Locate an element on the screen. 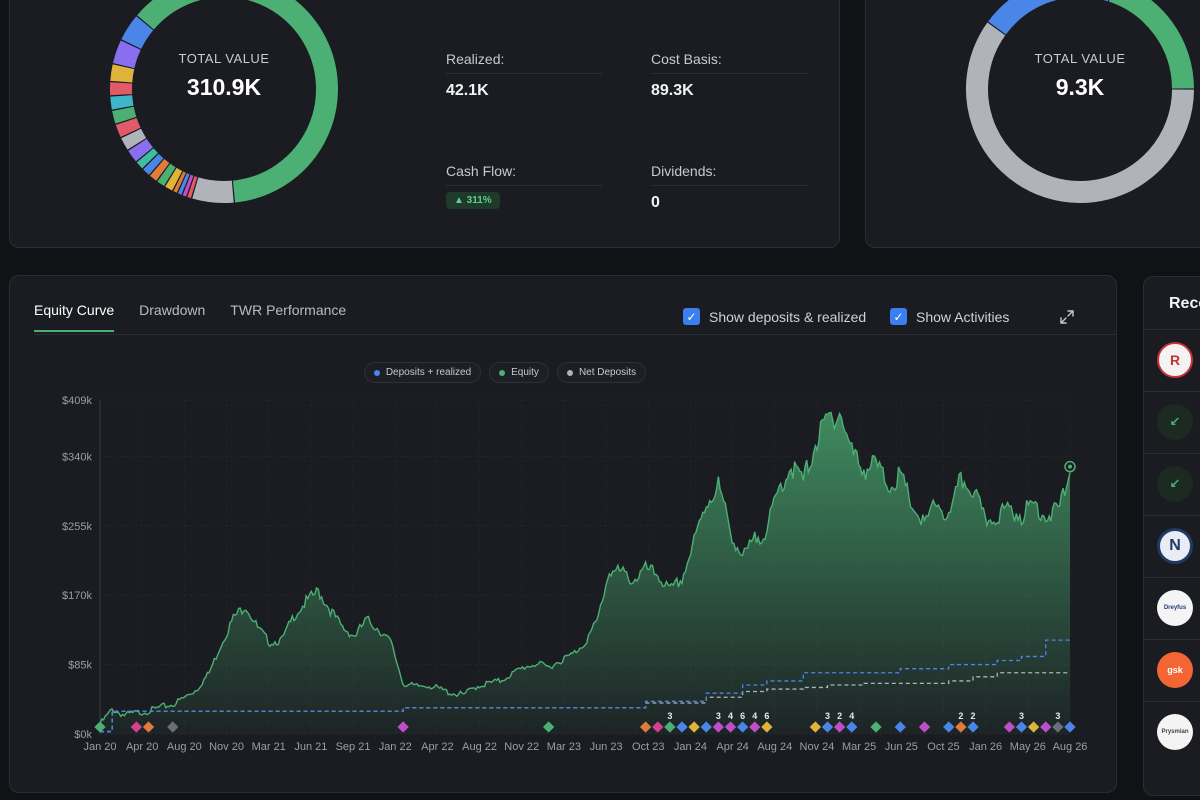  x-tick-label: Nov 24 is located at coordinates (817, 747).